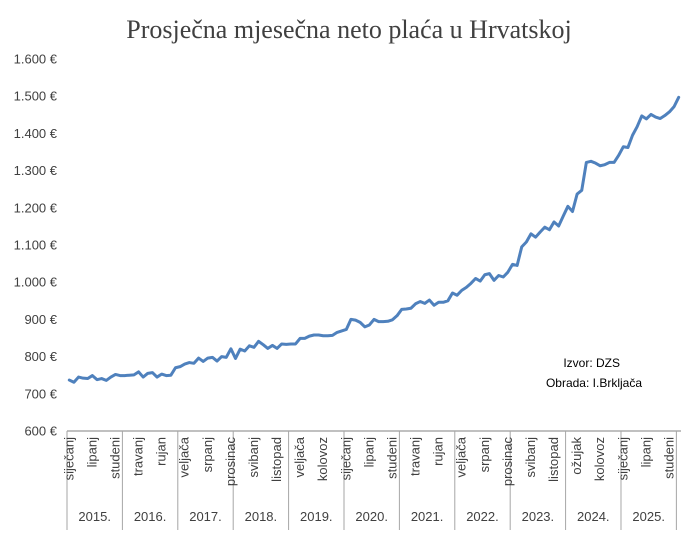 This screenshot has height=535, width=697. Describe the element at coordinates (591, 363) in the screenshot. I see `source-note: Izvor: DZS` at that location.